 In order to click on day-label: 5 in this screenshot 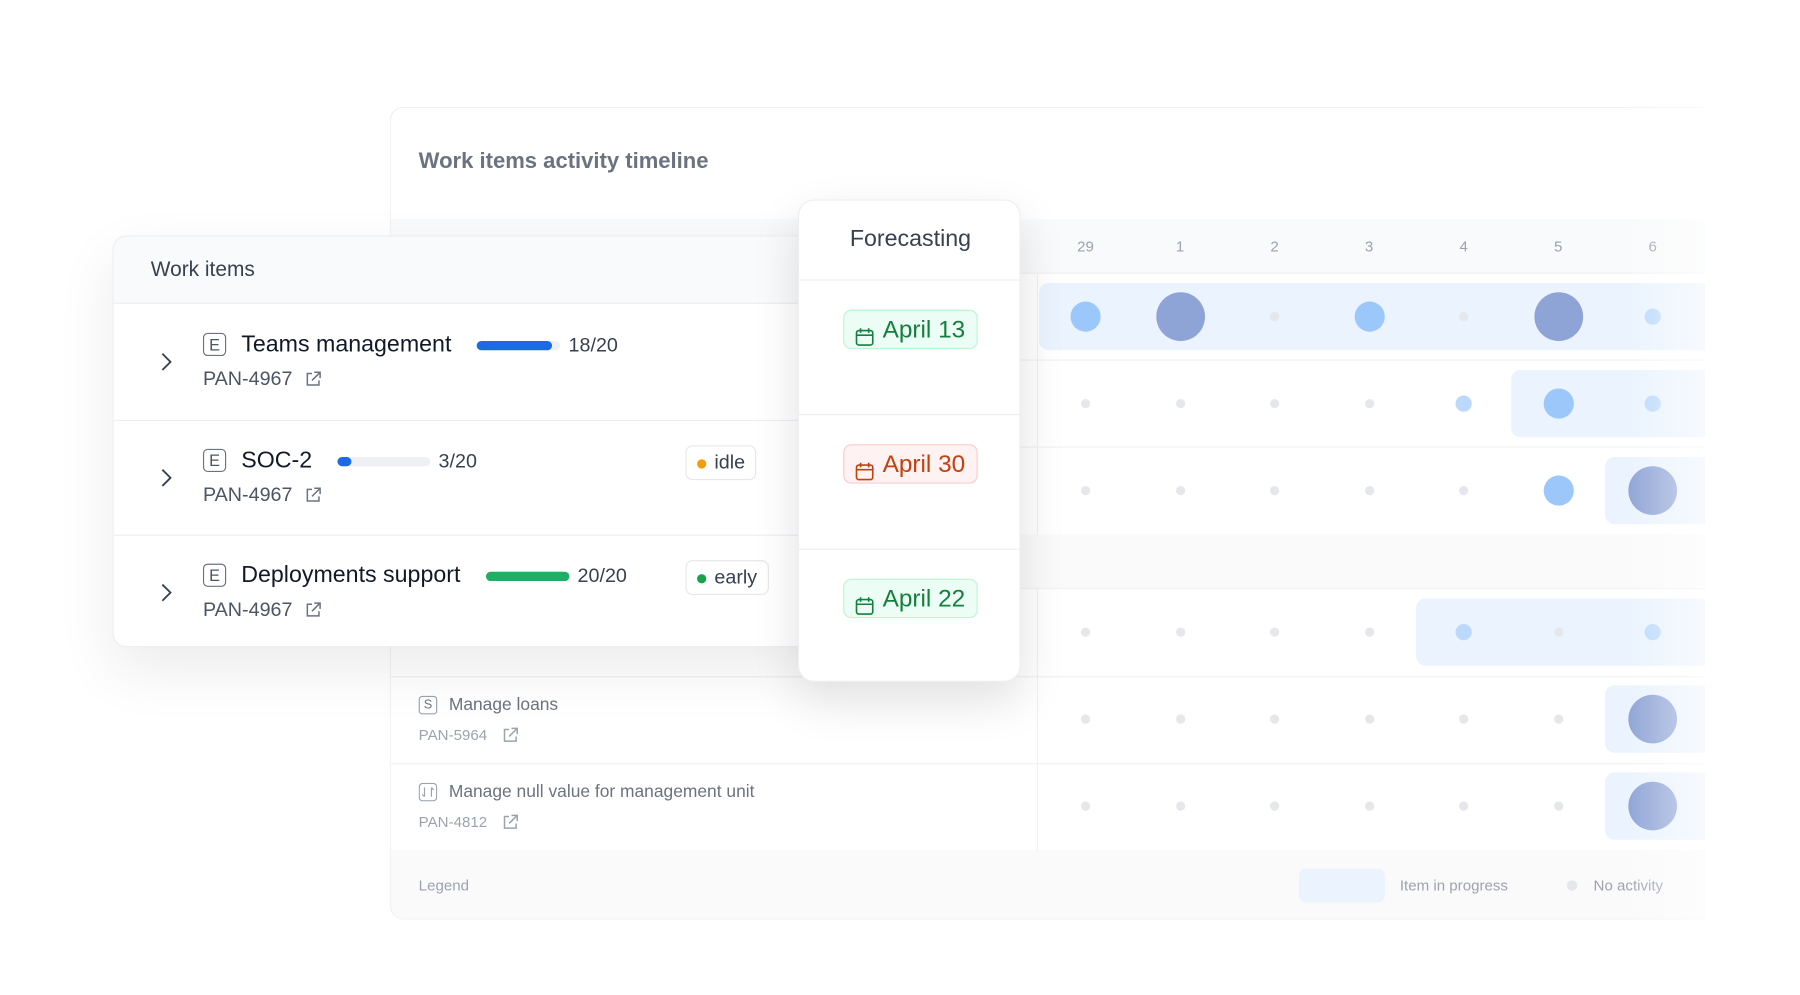, I will do `click(1558, 246)`.